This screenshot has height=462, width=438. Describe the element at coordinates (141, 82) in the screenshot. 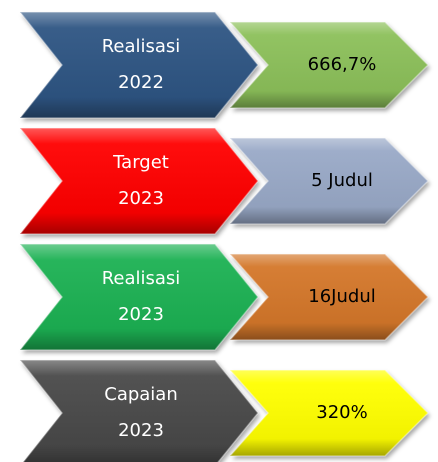

I see `label-text: 2022` at that location.